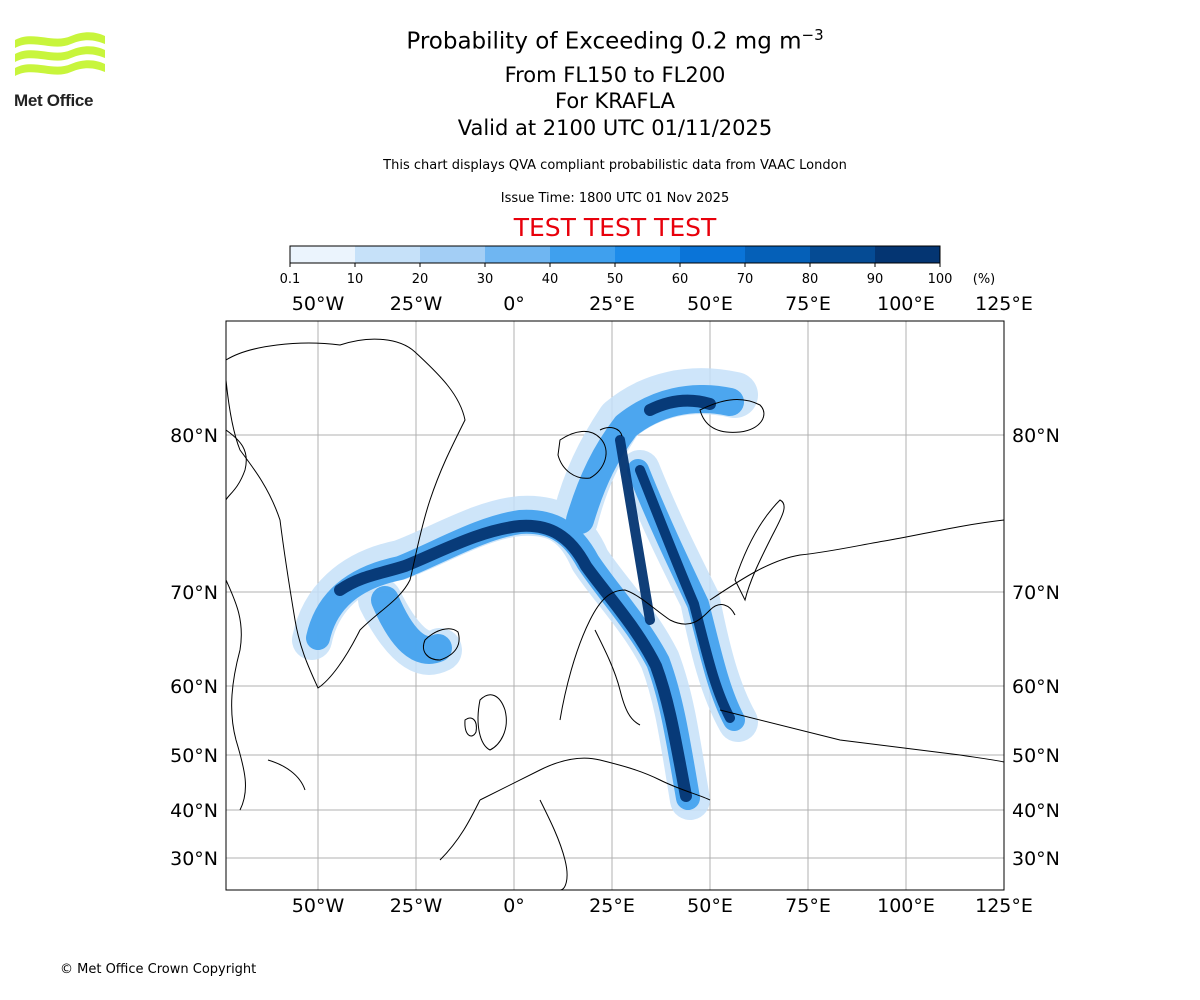  I want to click on colorbar-tick-label: 100, so click(940, 279).